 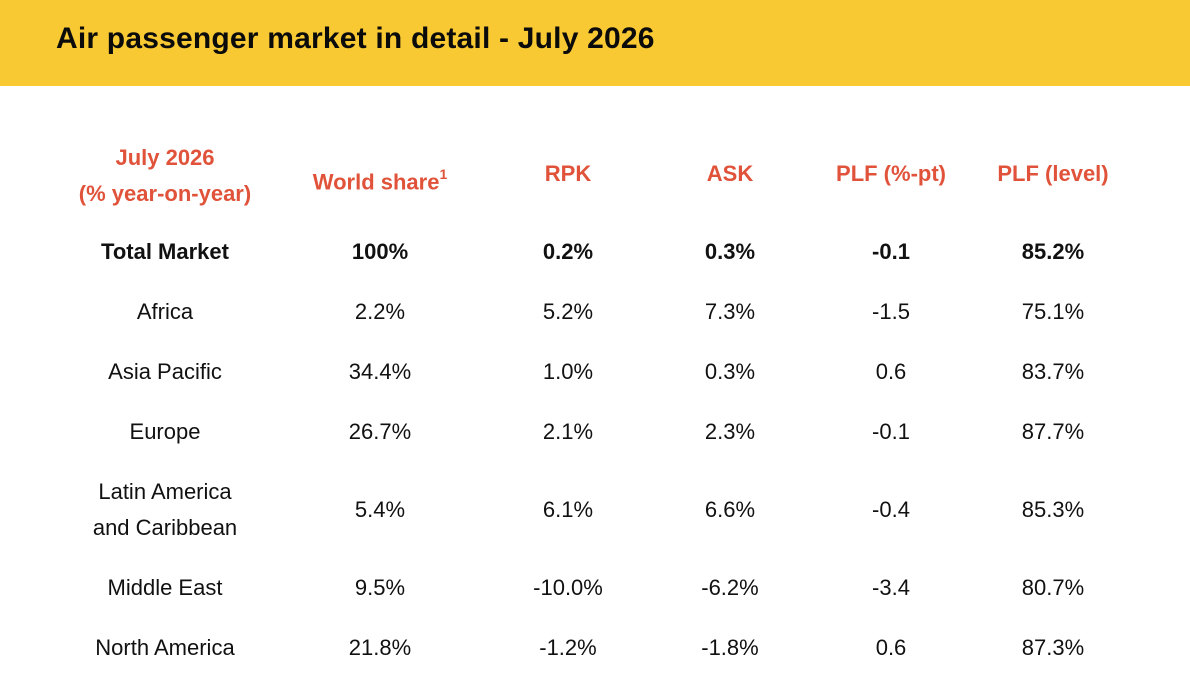 What do you see at coordinates (1053, 431) in the screenshot?
I see `row-europe-plf-level: 87.7%` at bounding box center [1053, 431].